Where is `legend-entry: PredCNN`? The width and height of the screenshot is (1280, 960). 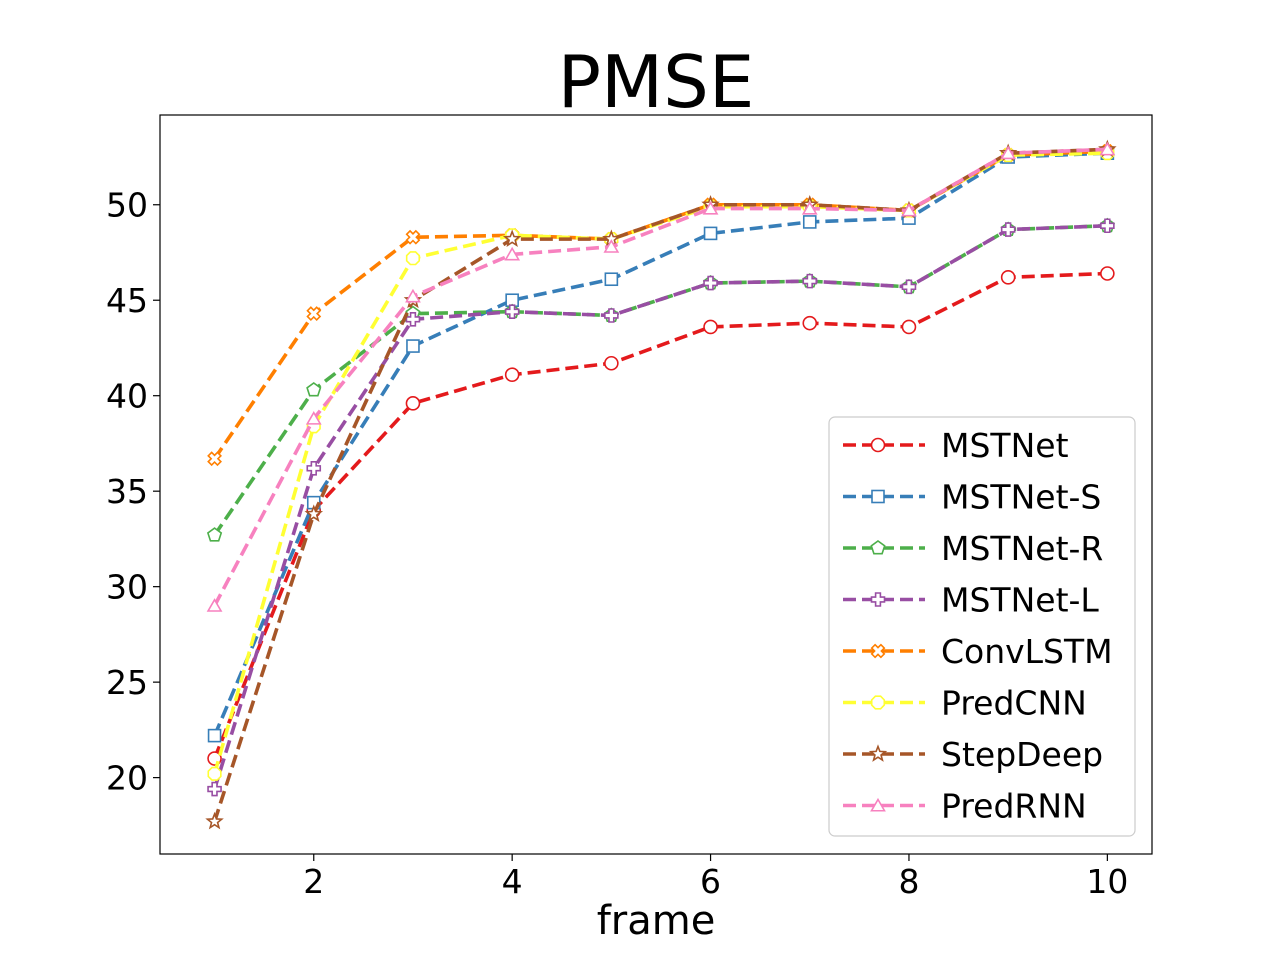 legend-entry: PredCNN is located at coordinates (965, 703).